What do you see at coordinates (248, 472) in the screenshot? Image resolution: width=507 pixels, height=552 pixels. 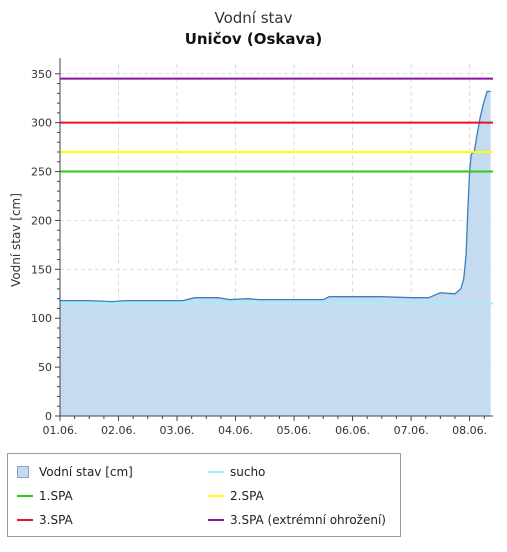 I see `legend-label: sucho` at bounding box center [248, 472].